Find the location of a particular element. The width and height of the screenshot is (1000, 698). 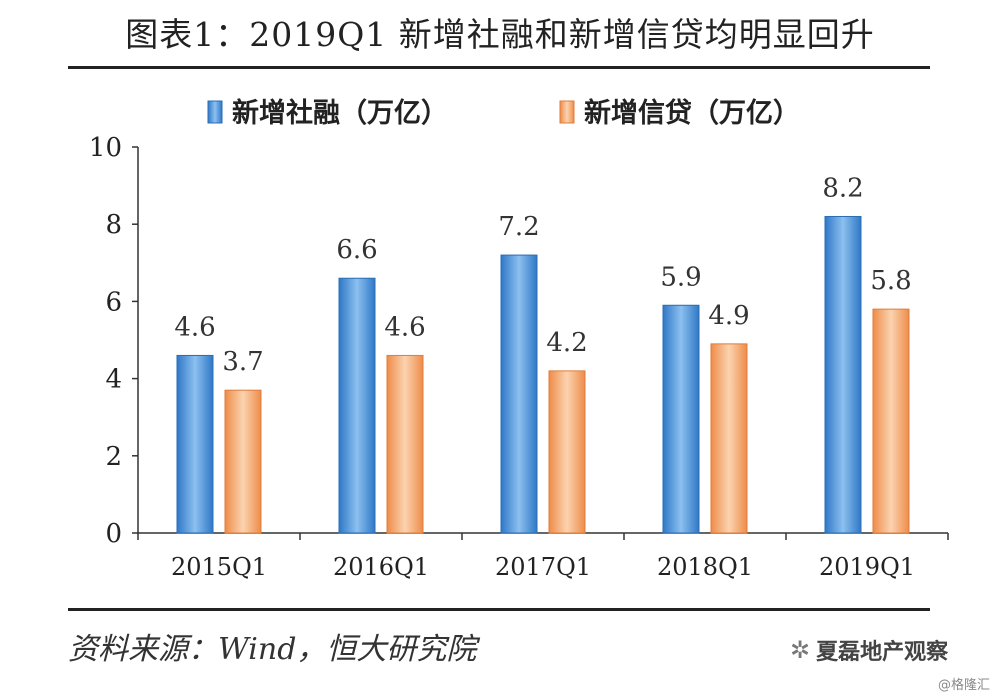

data-label: 5.9 is located at coordinates (680, 277).